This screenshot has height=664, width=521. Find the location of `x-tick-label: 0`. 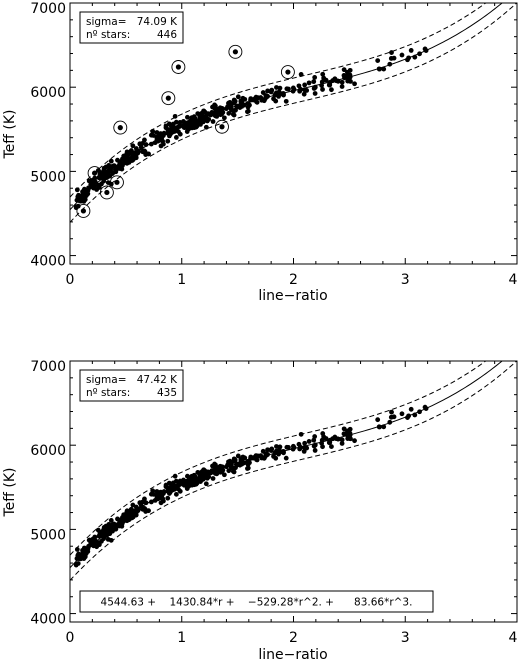

x-tick-label: 0 is located at coordinates (70, 638).